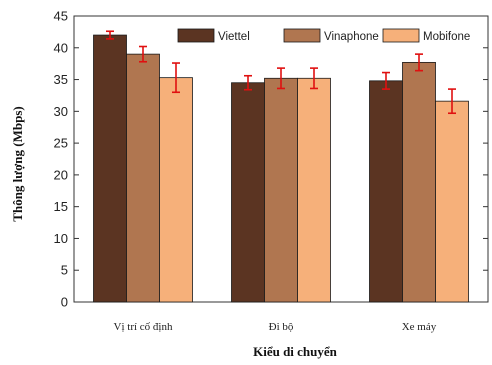 The height and width of the screenshot is (365, 492). Describe the element at coordinates (295, 351) in the screenshot. I see `x-axis-title: Kiểu di chuyển` at that location.